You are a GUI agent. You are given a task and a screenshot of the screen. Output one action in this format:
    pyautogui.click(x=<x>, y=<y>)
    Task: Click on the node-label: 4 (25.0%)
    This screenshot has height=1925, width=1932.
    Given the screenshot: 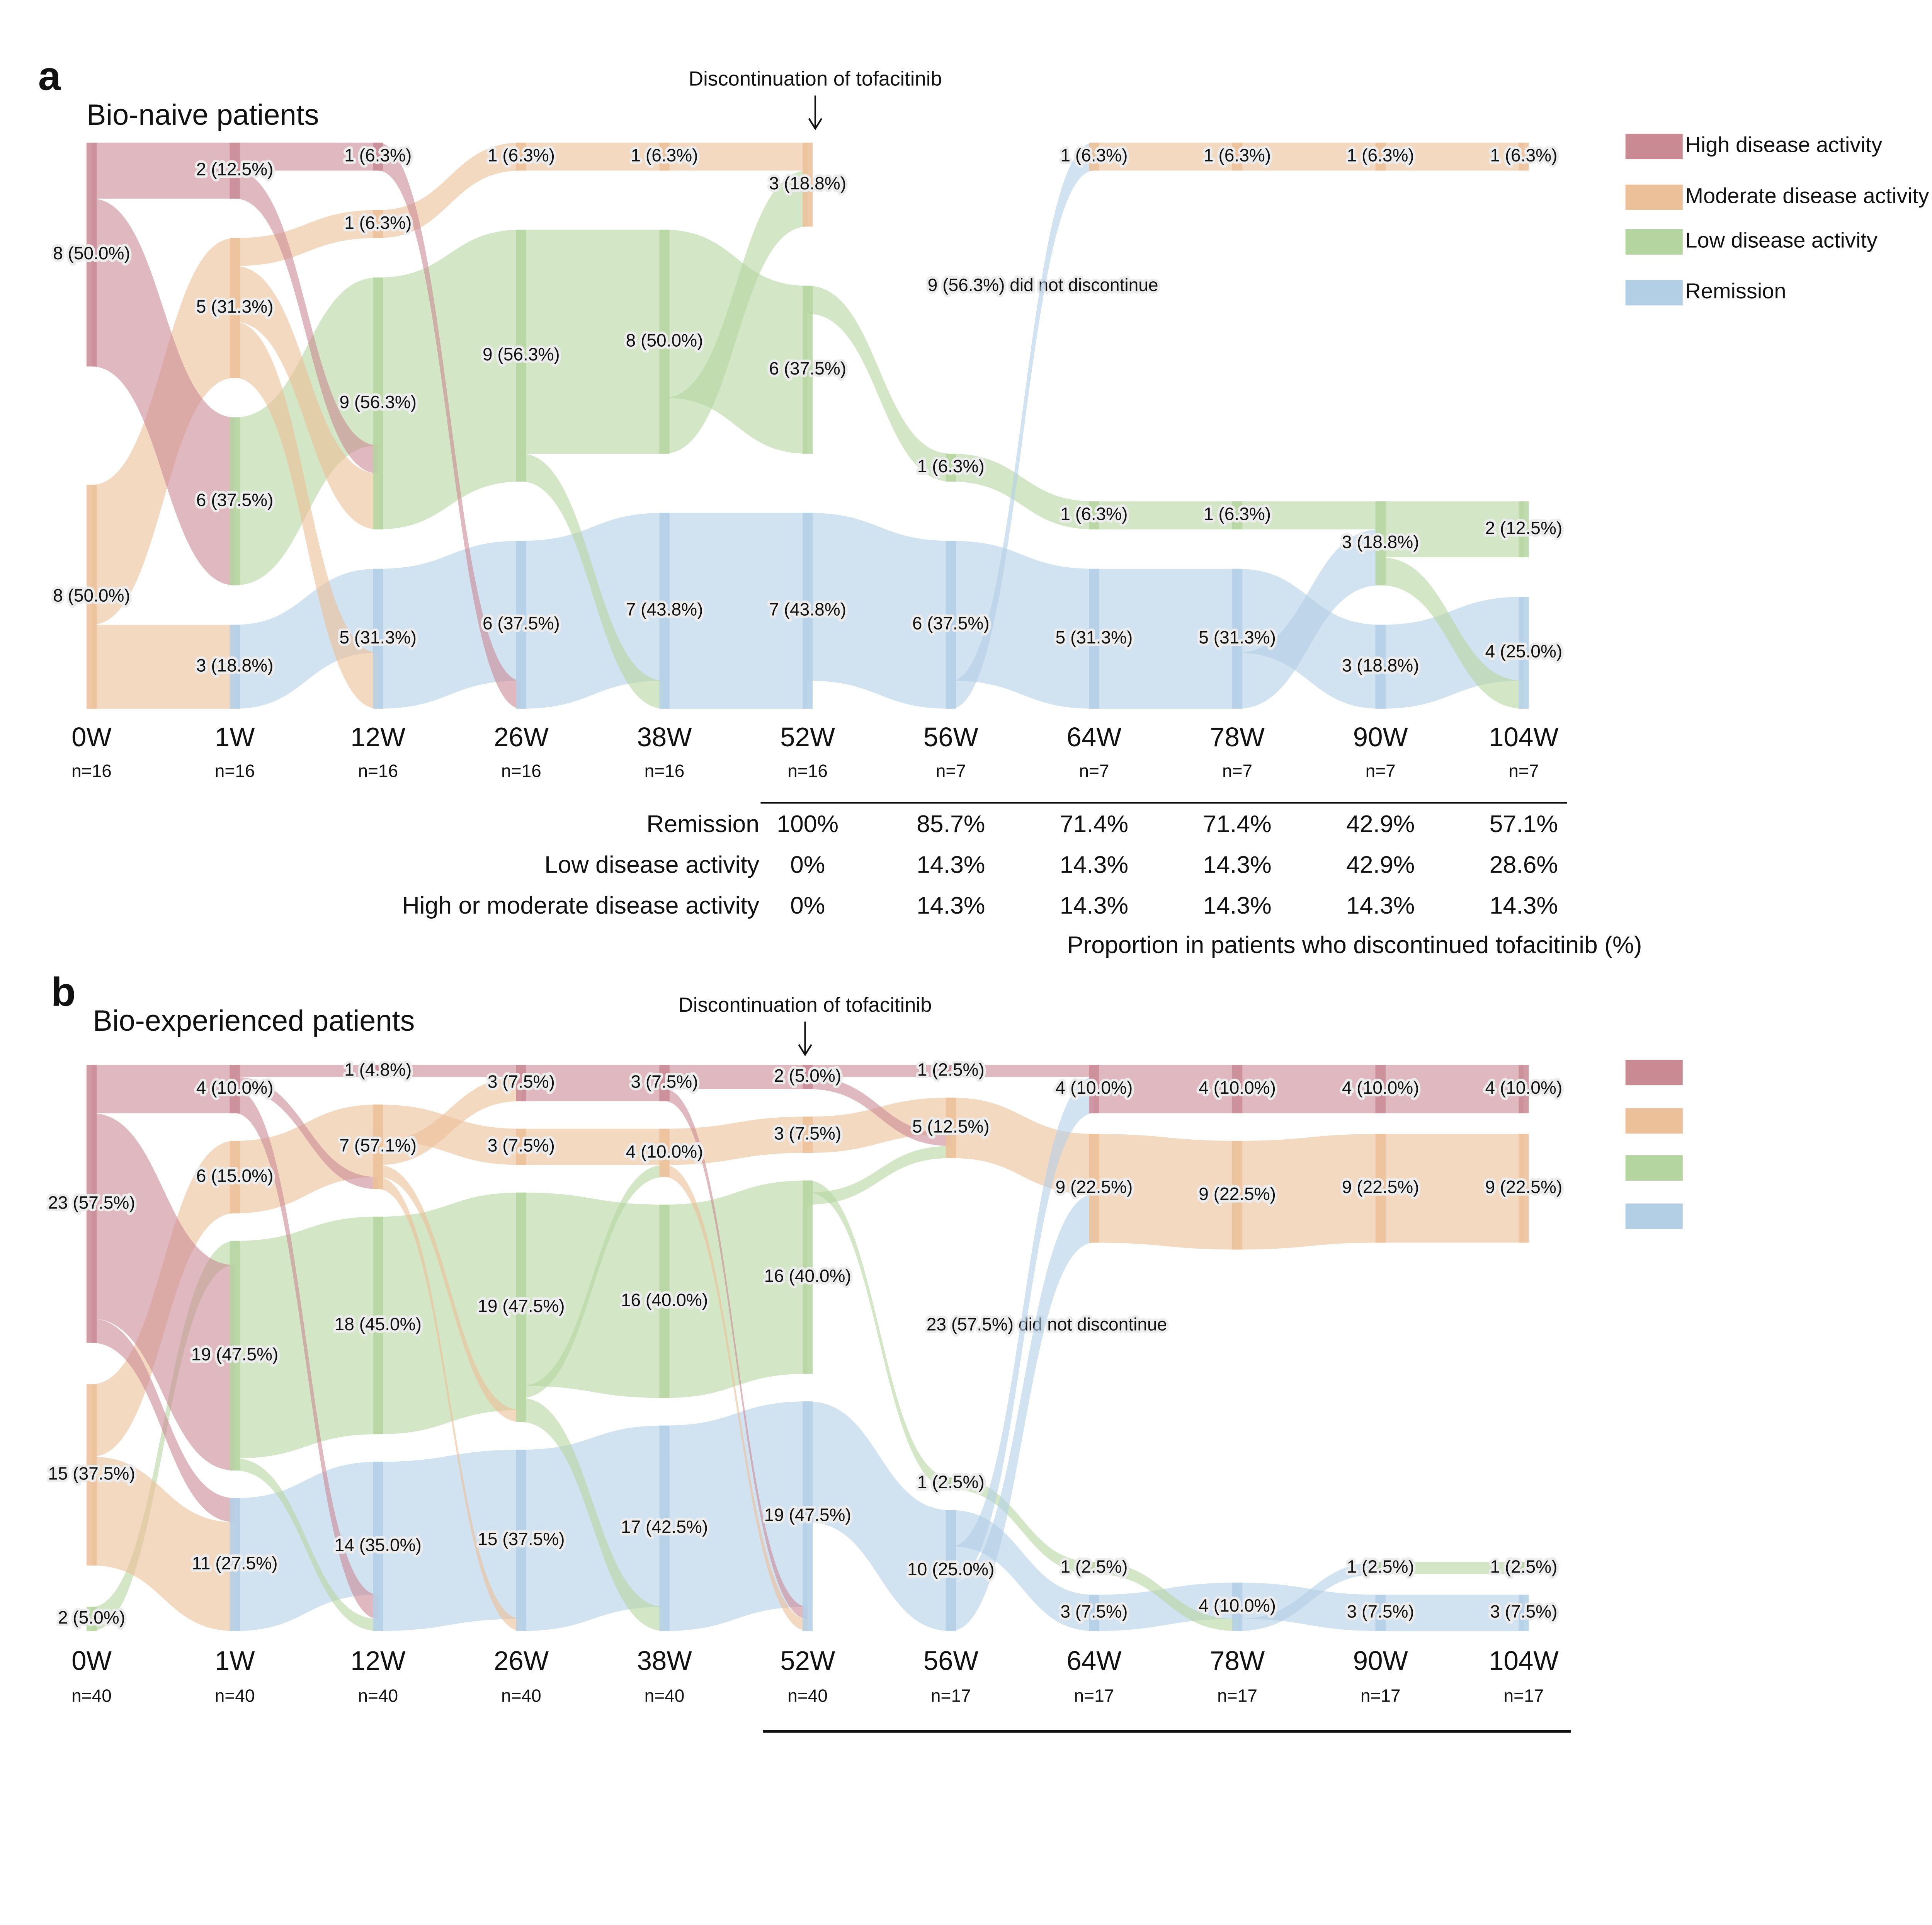 What is the action you would take?
    pyautogui.click(x=1524, y=651)
    